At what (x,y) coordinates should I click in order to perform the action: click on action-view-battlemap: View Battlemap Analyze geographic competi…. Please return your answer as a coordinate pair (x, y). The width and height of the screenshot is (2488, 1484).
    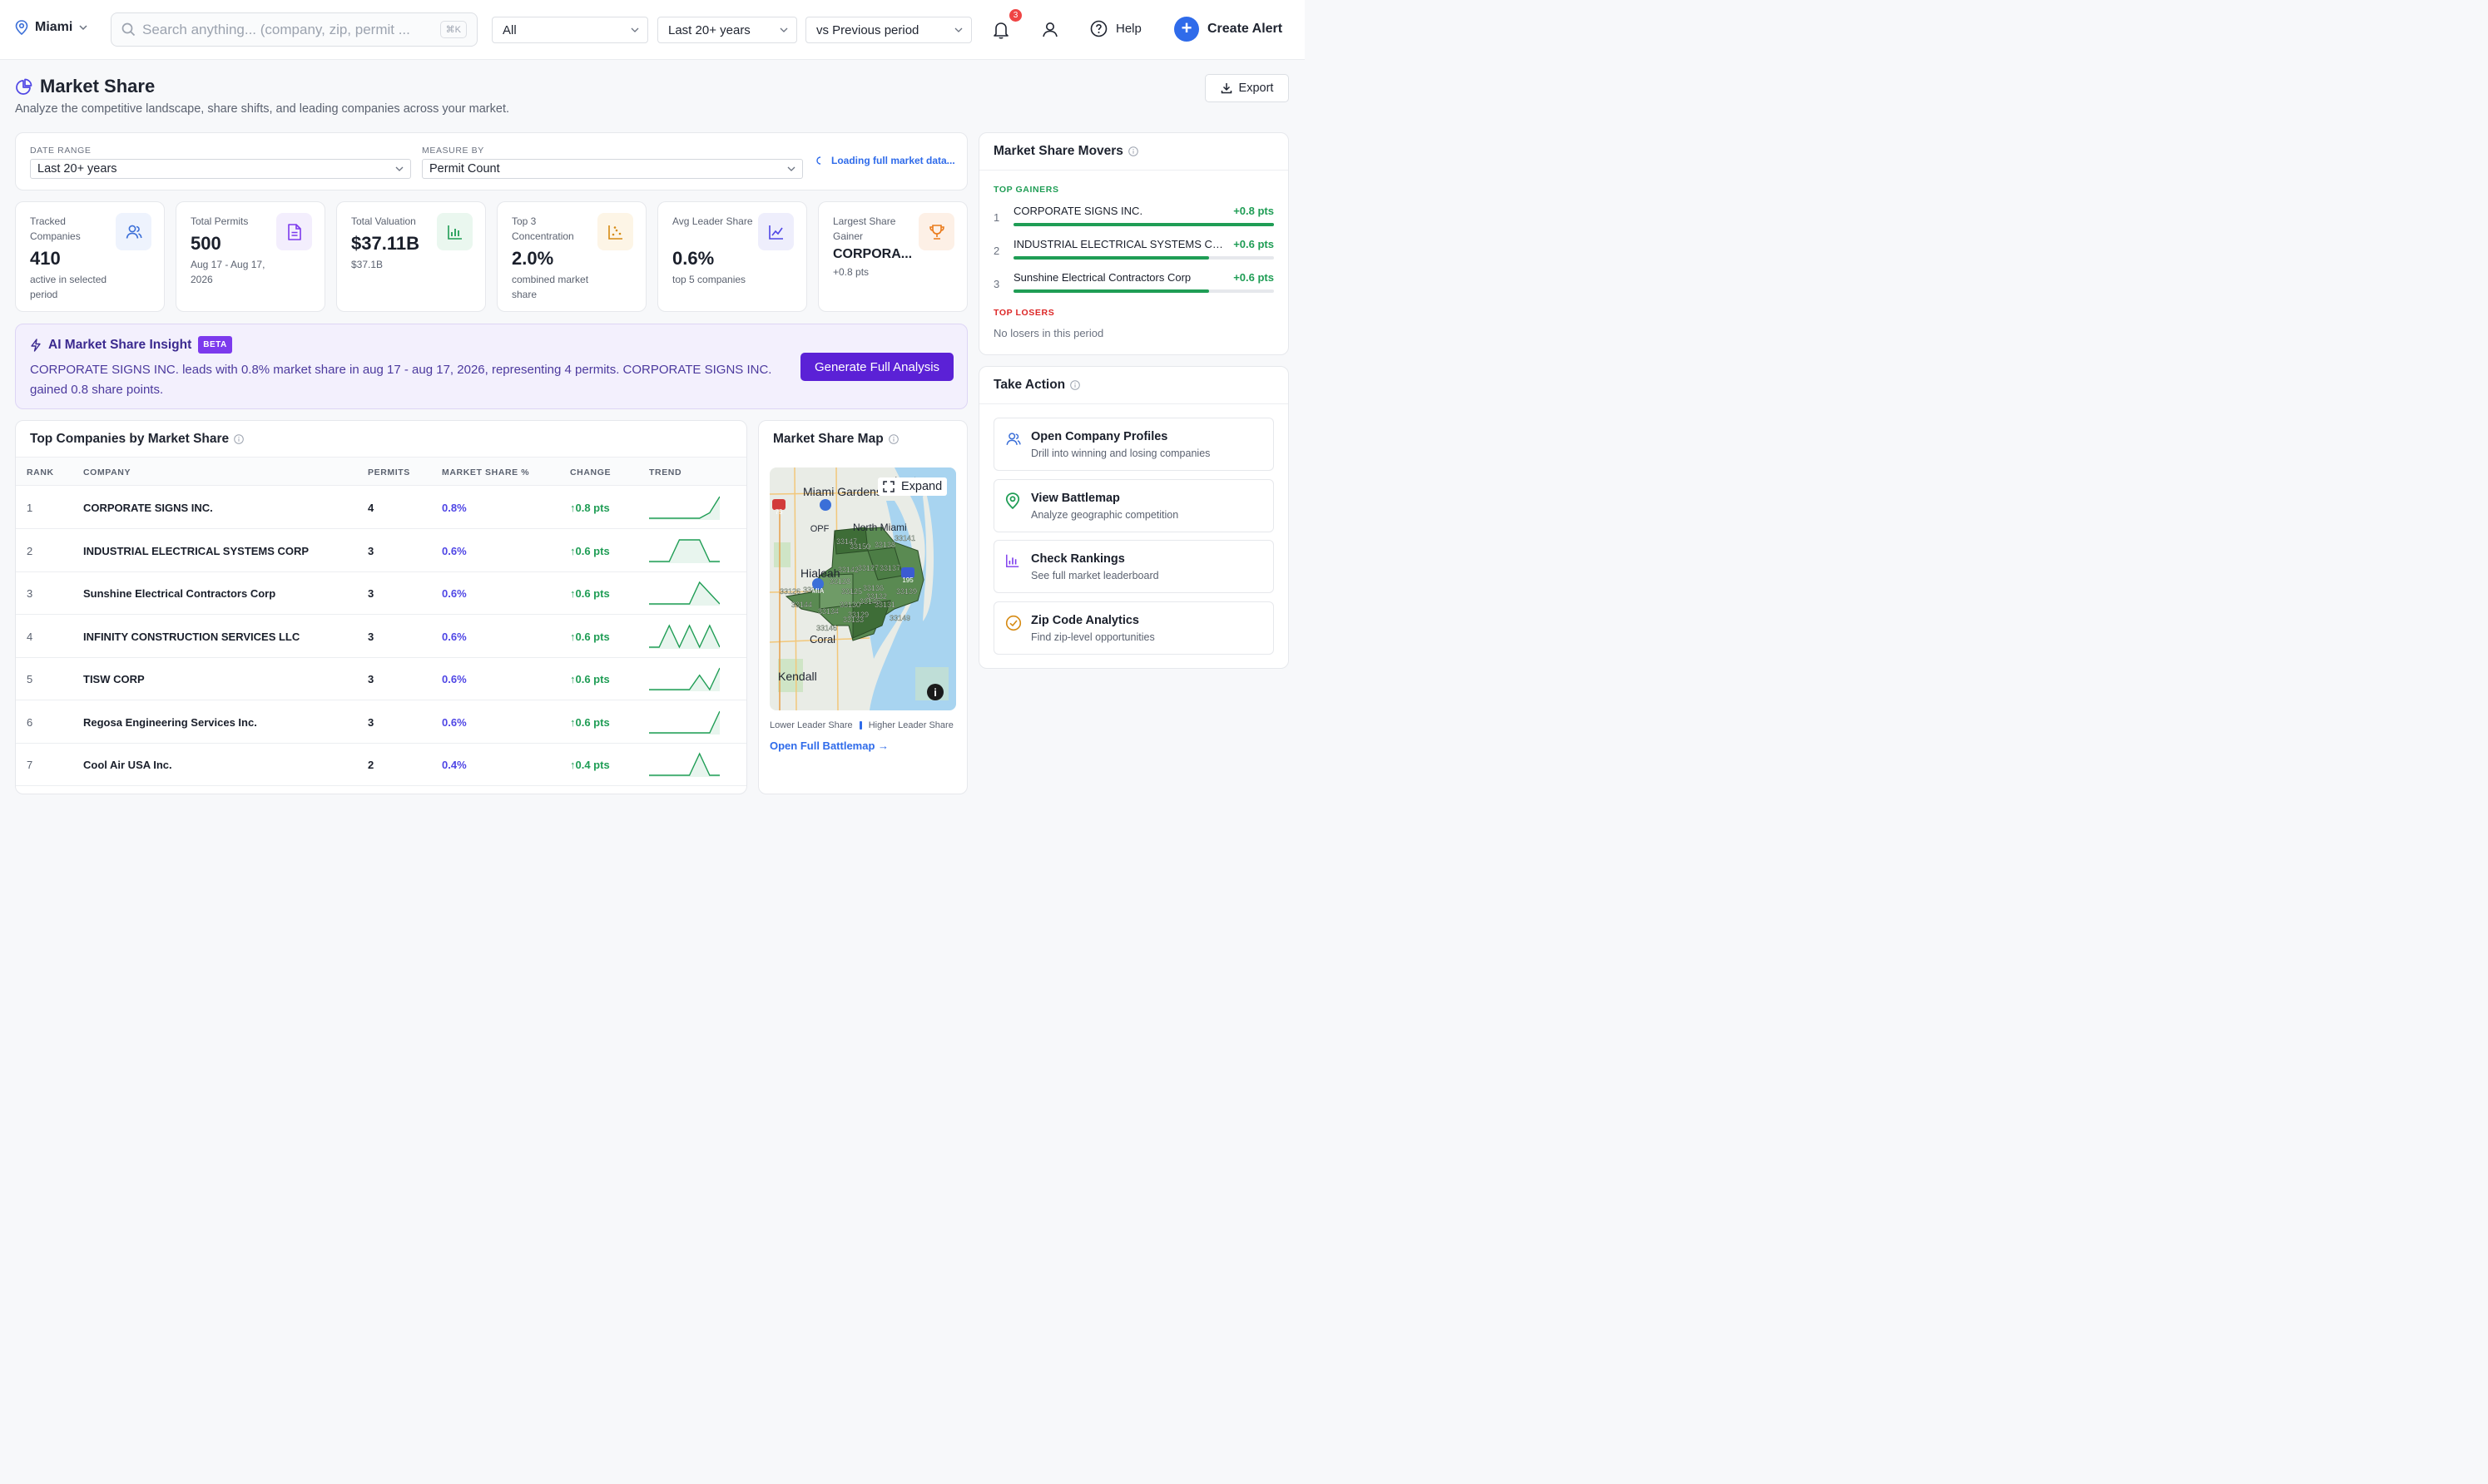
    Looking at the image, I should click on (1134, 505).